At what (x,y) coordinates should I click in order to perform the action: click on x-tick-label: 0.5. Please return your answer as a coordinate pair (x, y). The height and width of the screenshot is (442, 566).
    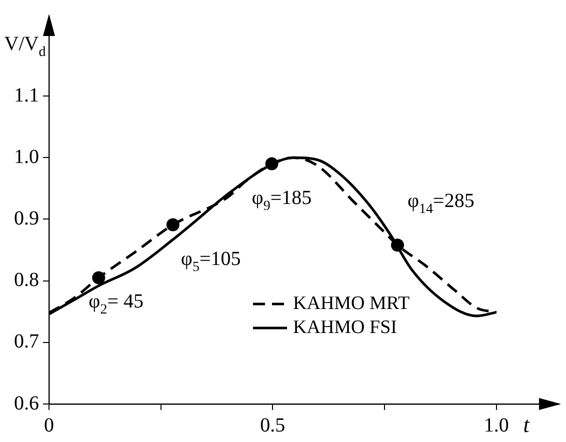
    Looking at the image, I should click on (273, 425).